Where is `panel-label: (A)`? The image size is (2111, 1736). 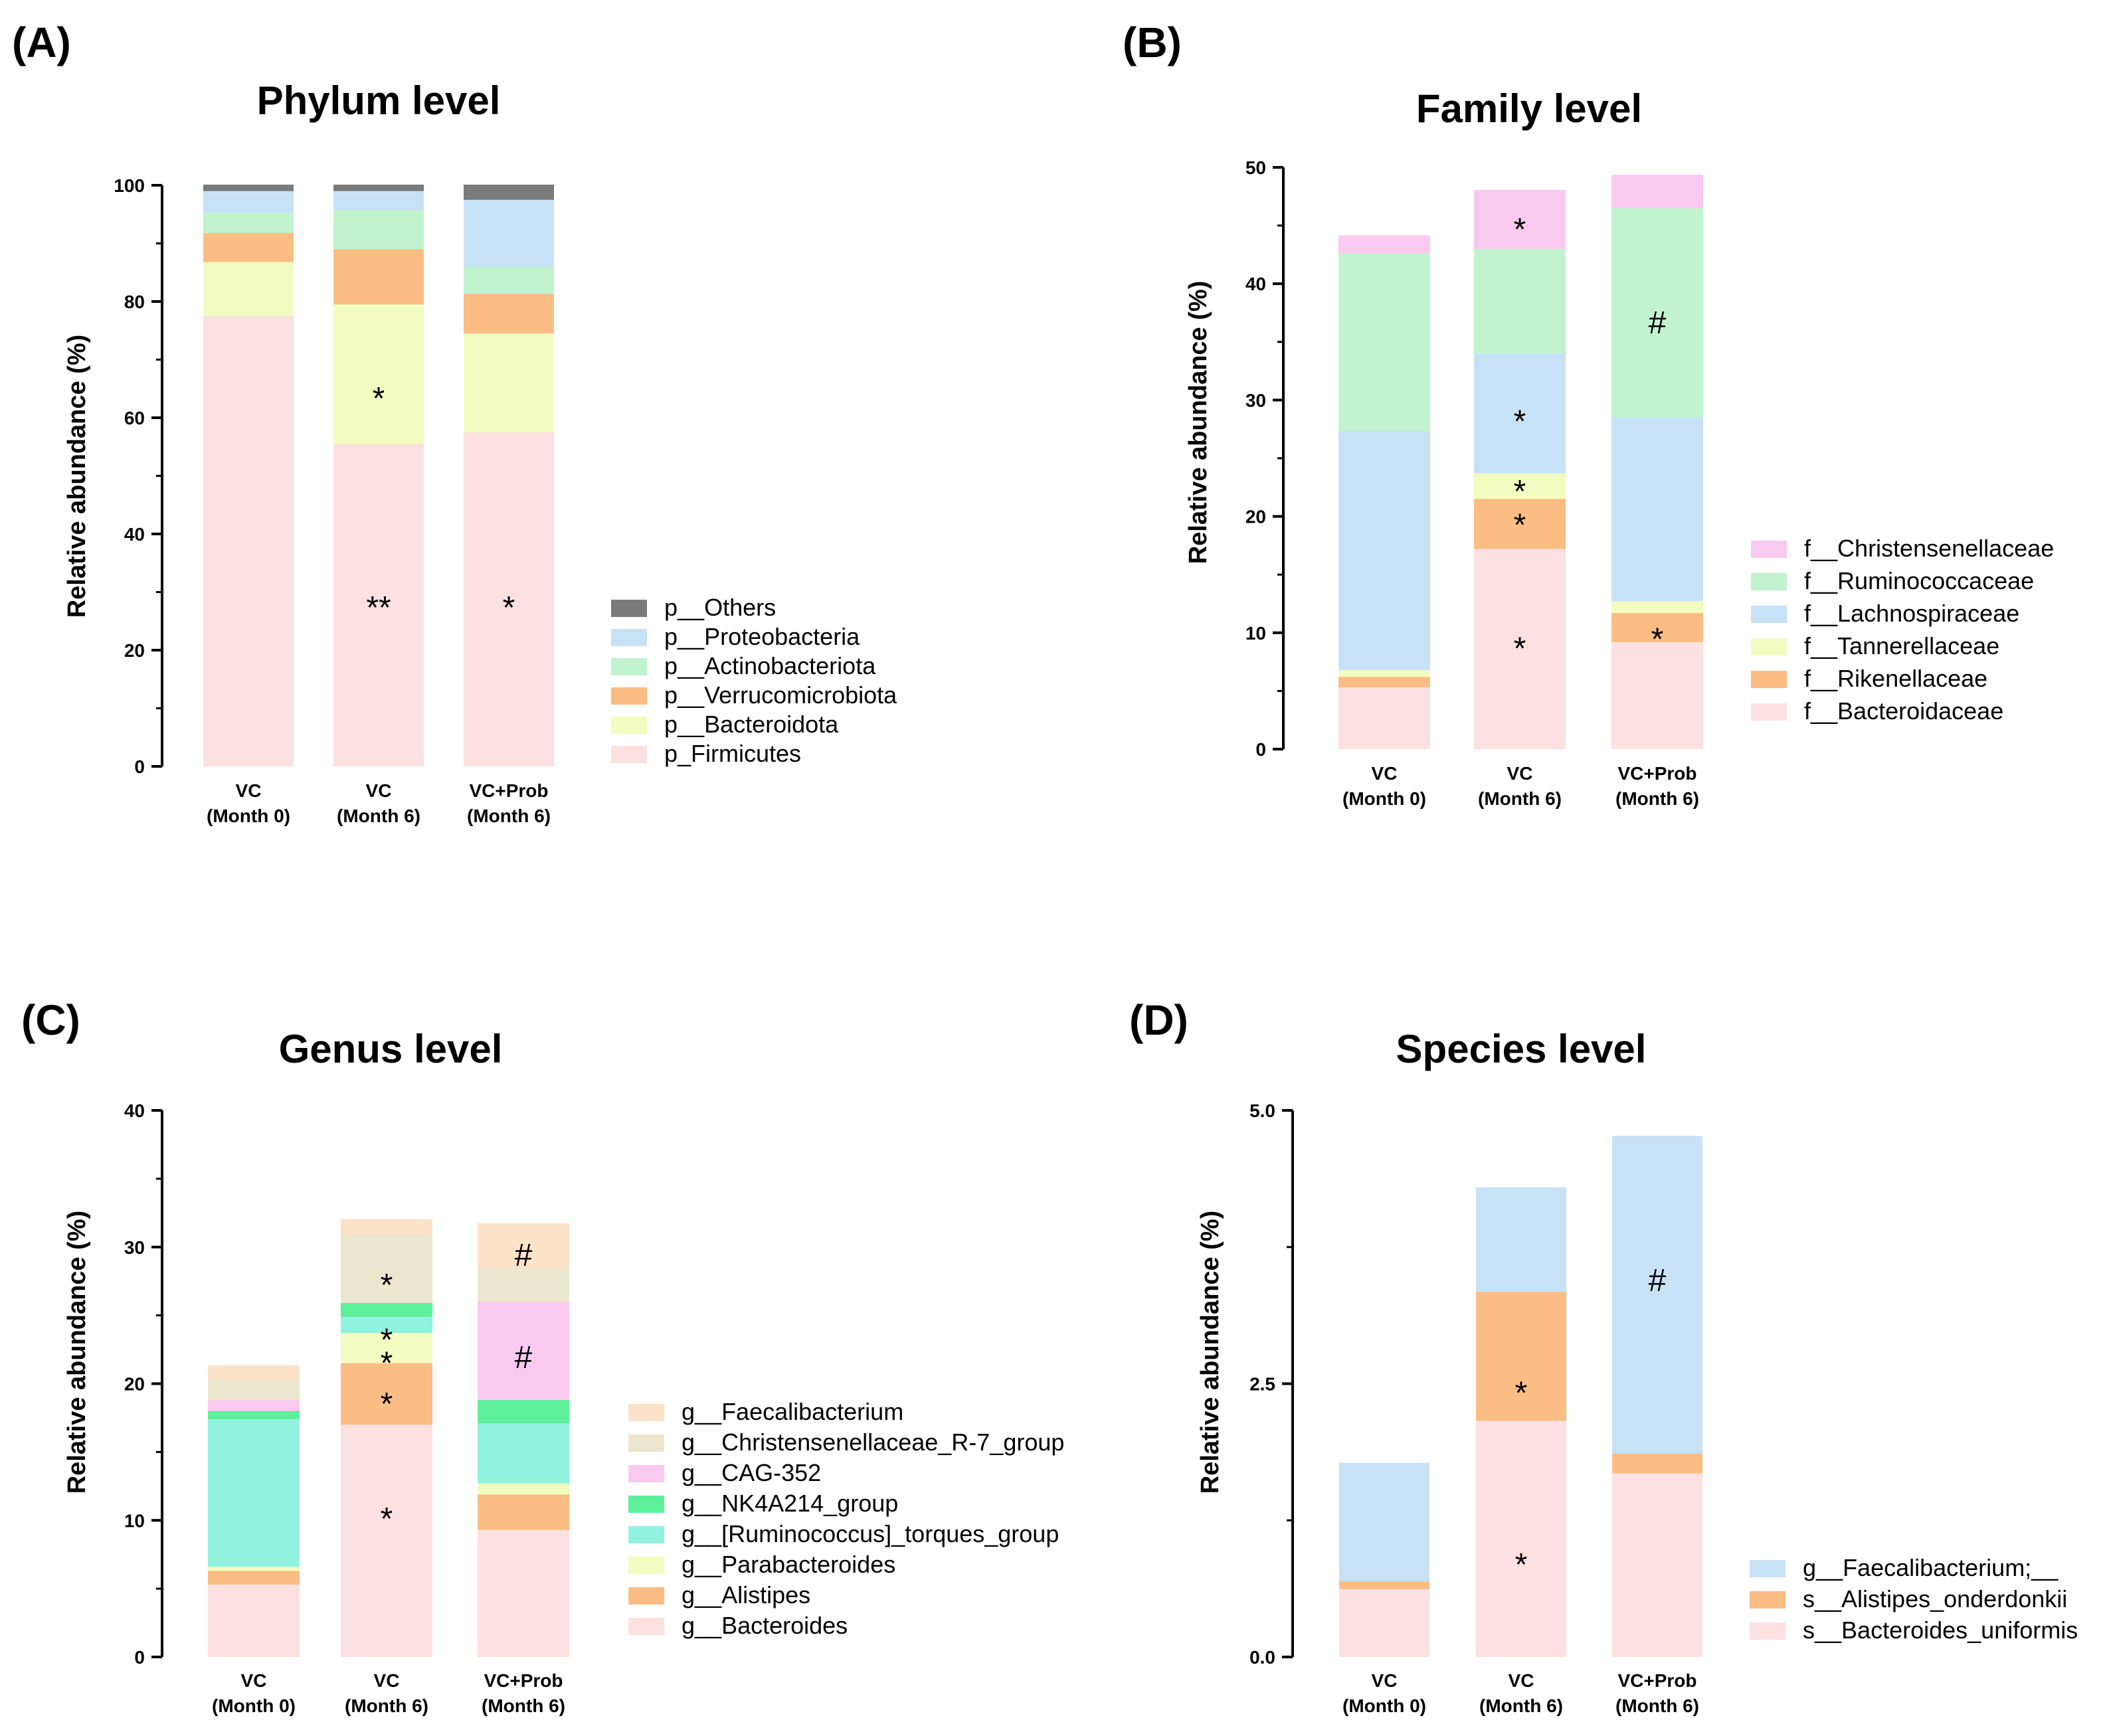 panel-label: (A) is located at coordinates (41, 43).